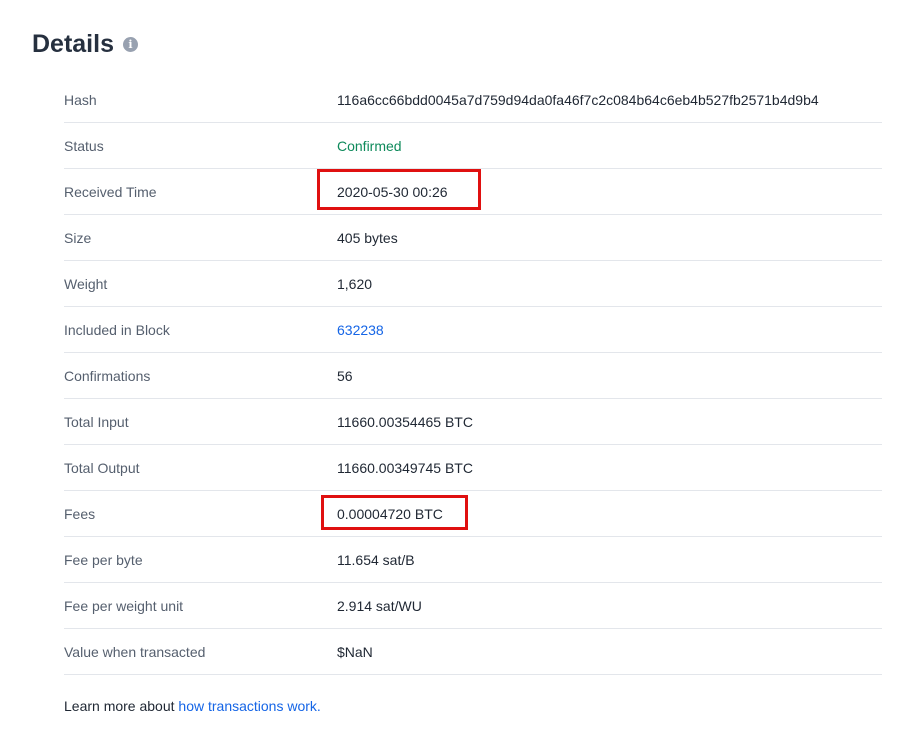  What do you see at coordinates (124, 605) in the screenshot?
I see `row-label: Fee per weight unit` at bounding box center [124, 605].